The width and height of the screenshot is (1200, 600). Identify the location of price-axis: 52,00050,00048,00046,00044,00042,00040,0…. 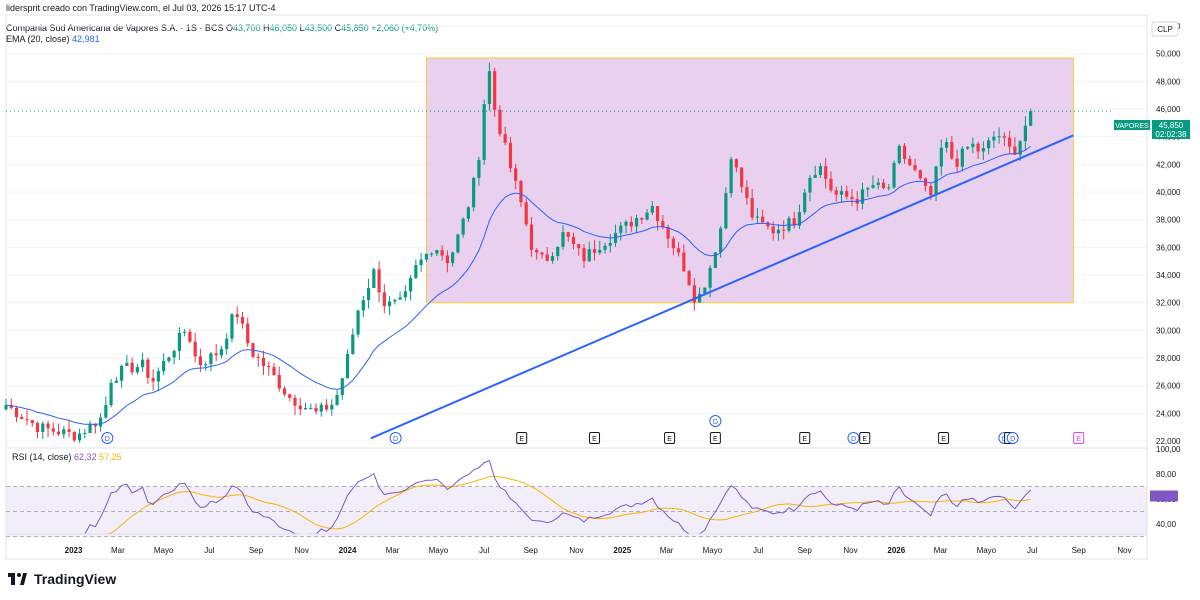
(1163, 274).